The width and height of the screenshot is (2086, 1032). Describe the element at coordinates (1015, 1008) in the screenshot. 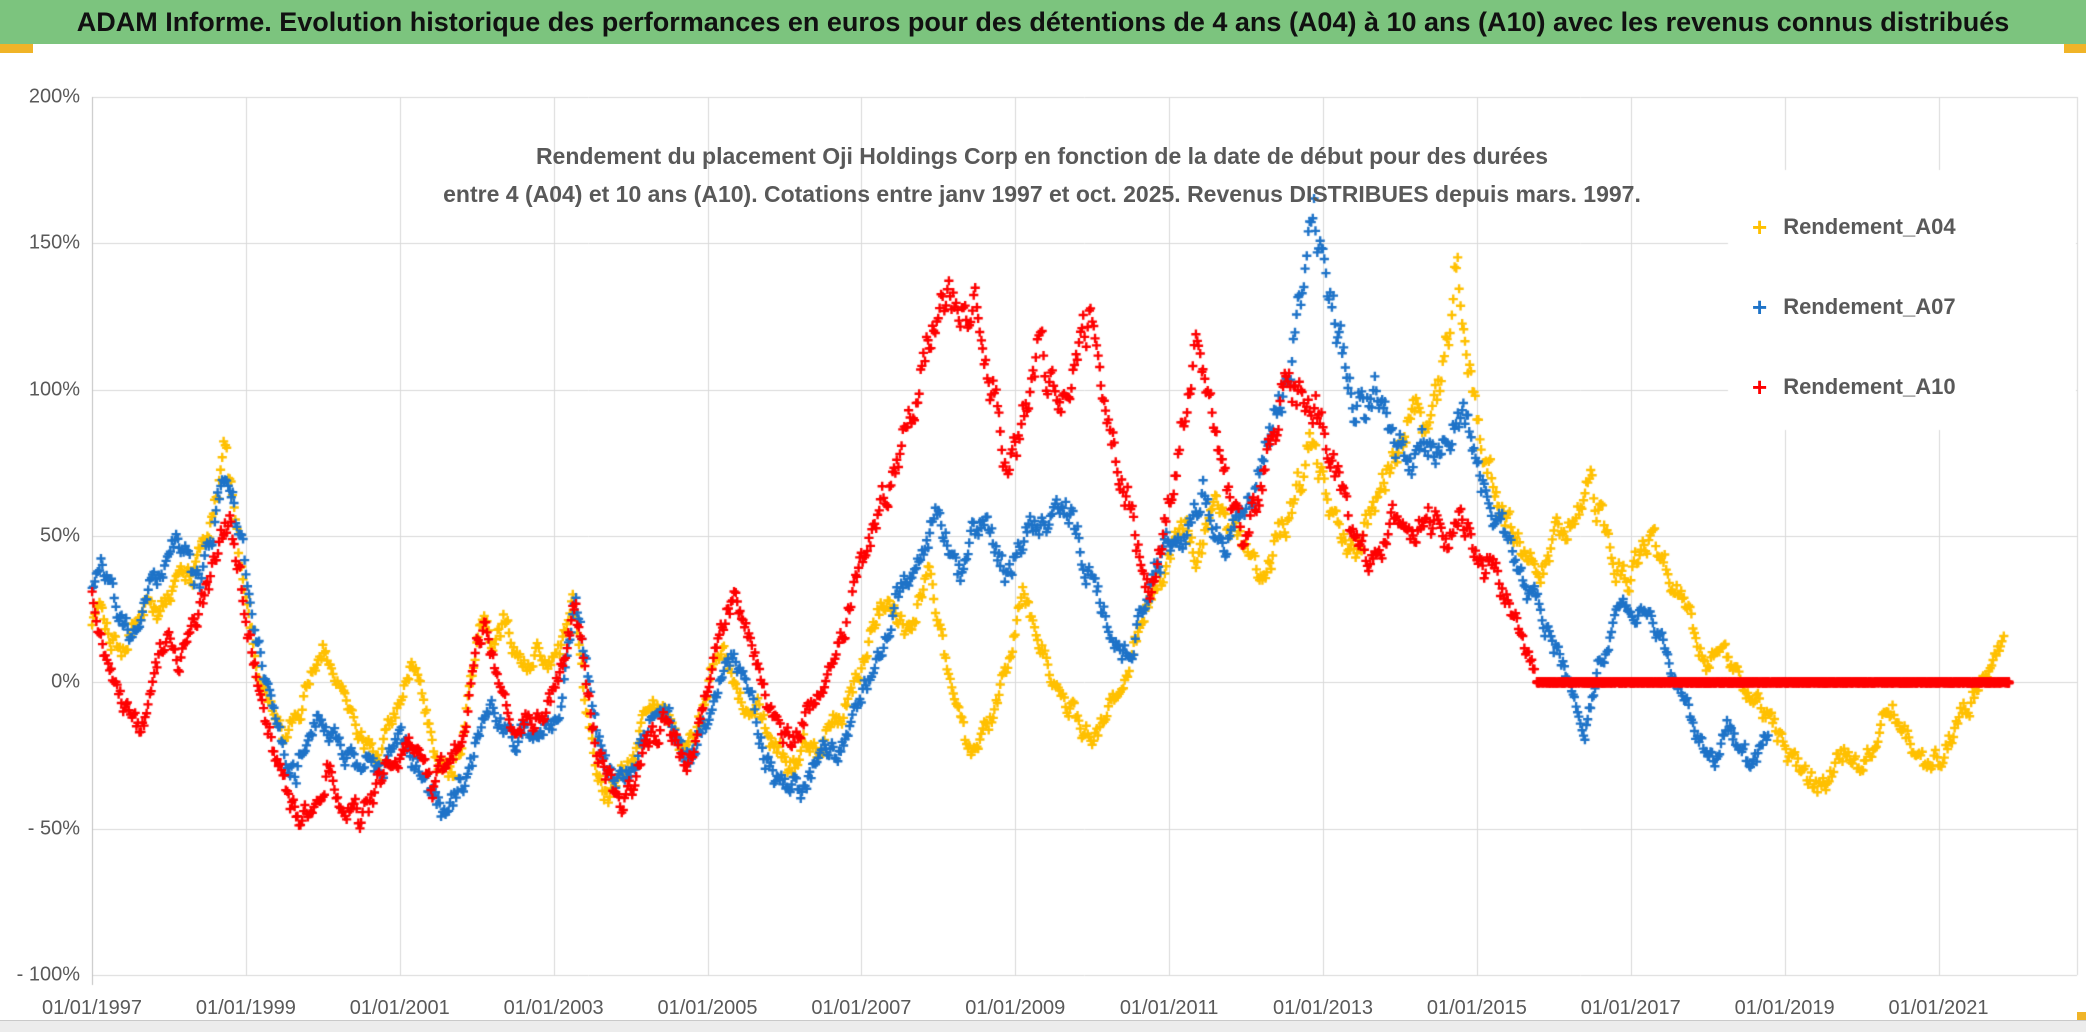

I see `x-axis-label: 01/01/2009` at that location.